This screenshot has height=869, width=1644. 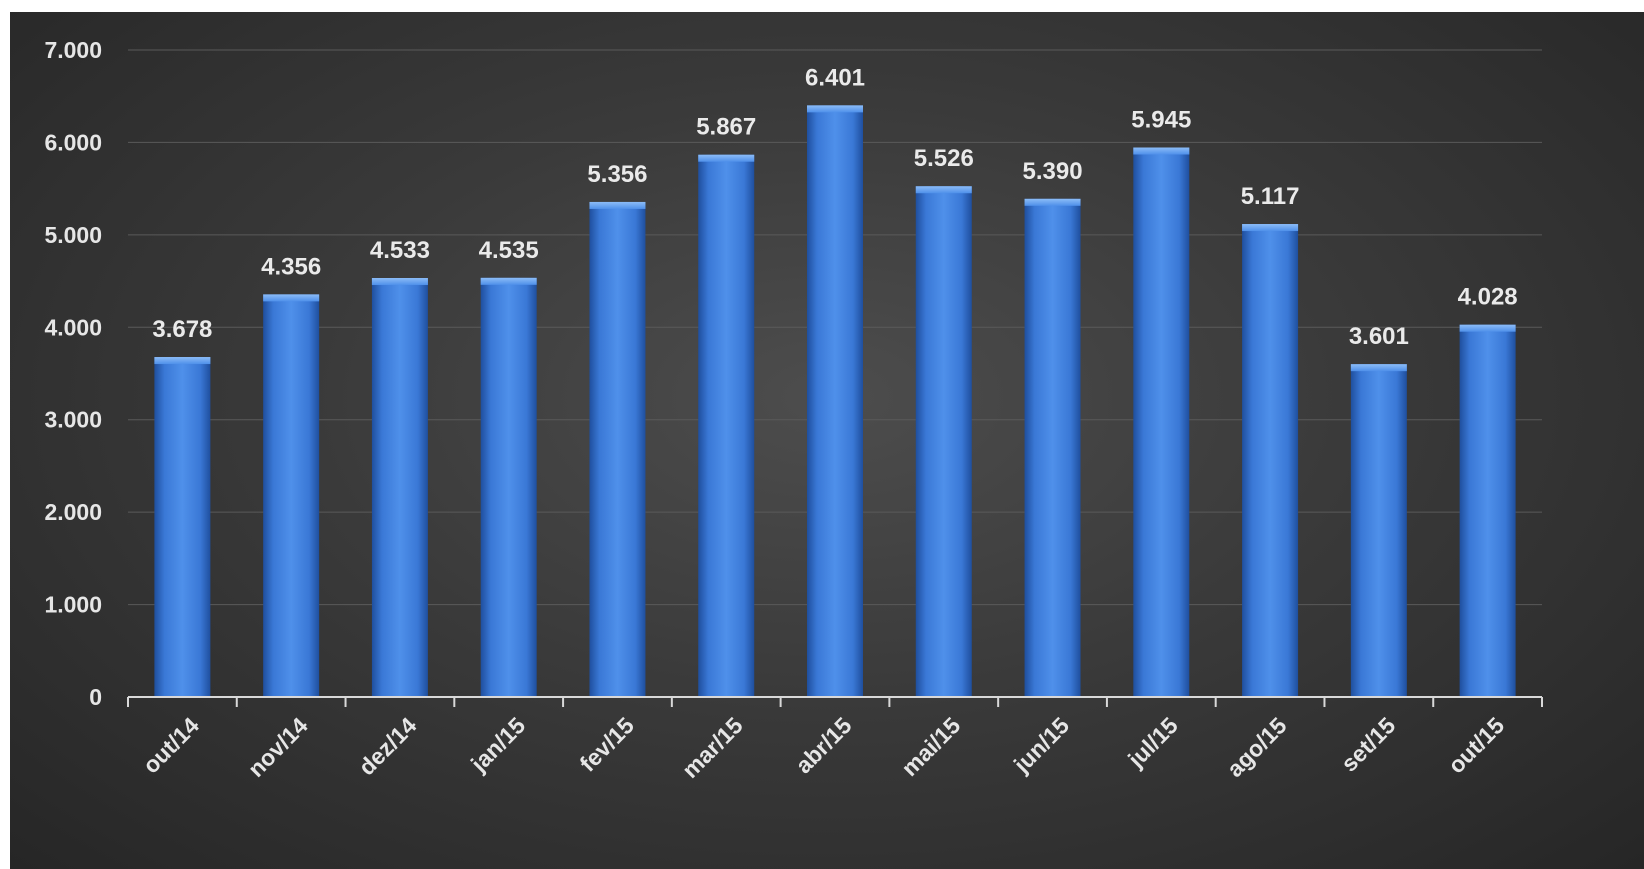 I want to click on data-label: 5.390, so click(x=1053, y=171).